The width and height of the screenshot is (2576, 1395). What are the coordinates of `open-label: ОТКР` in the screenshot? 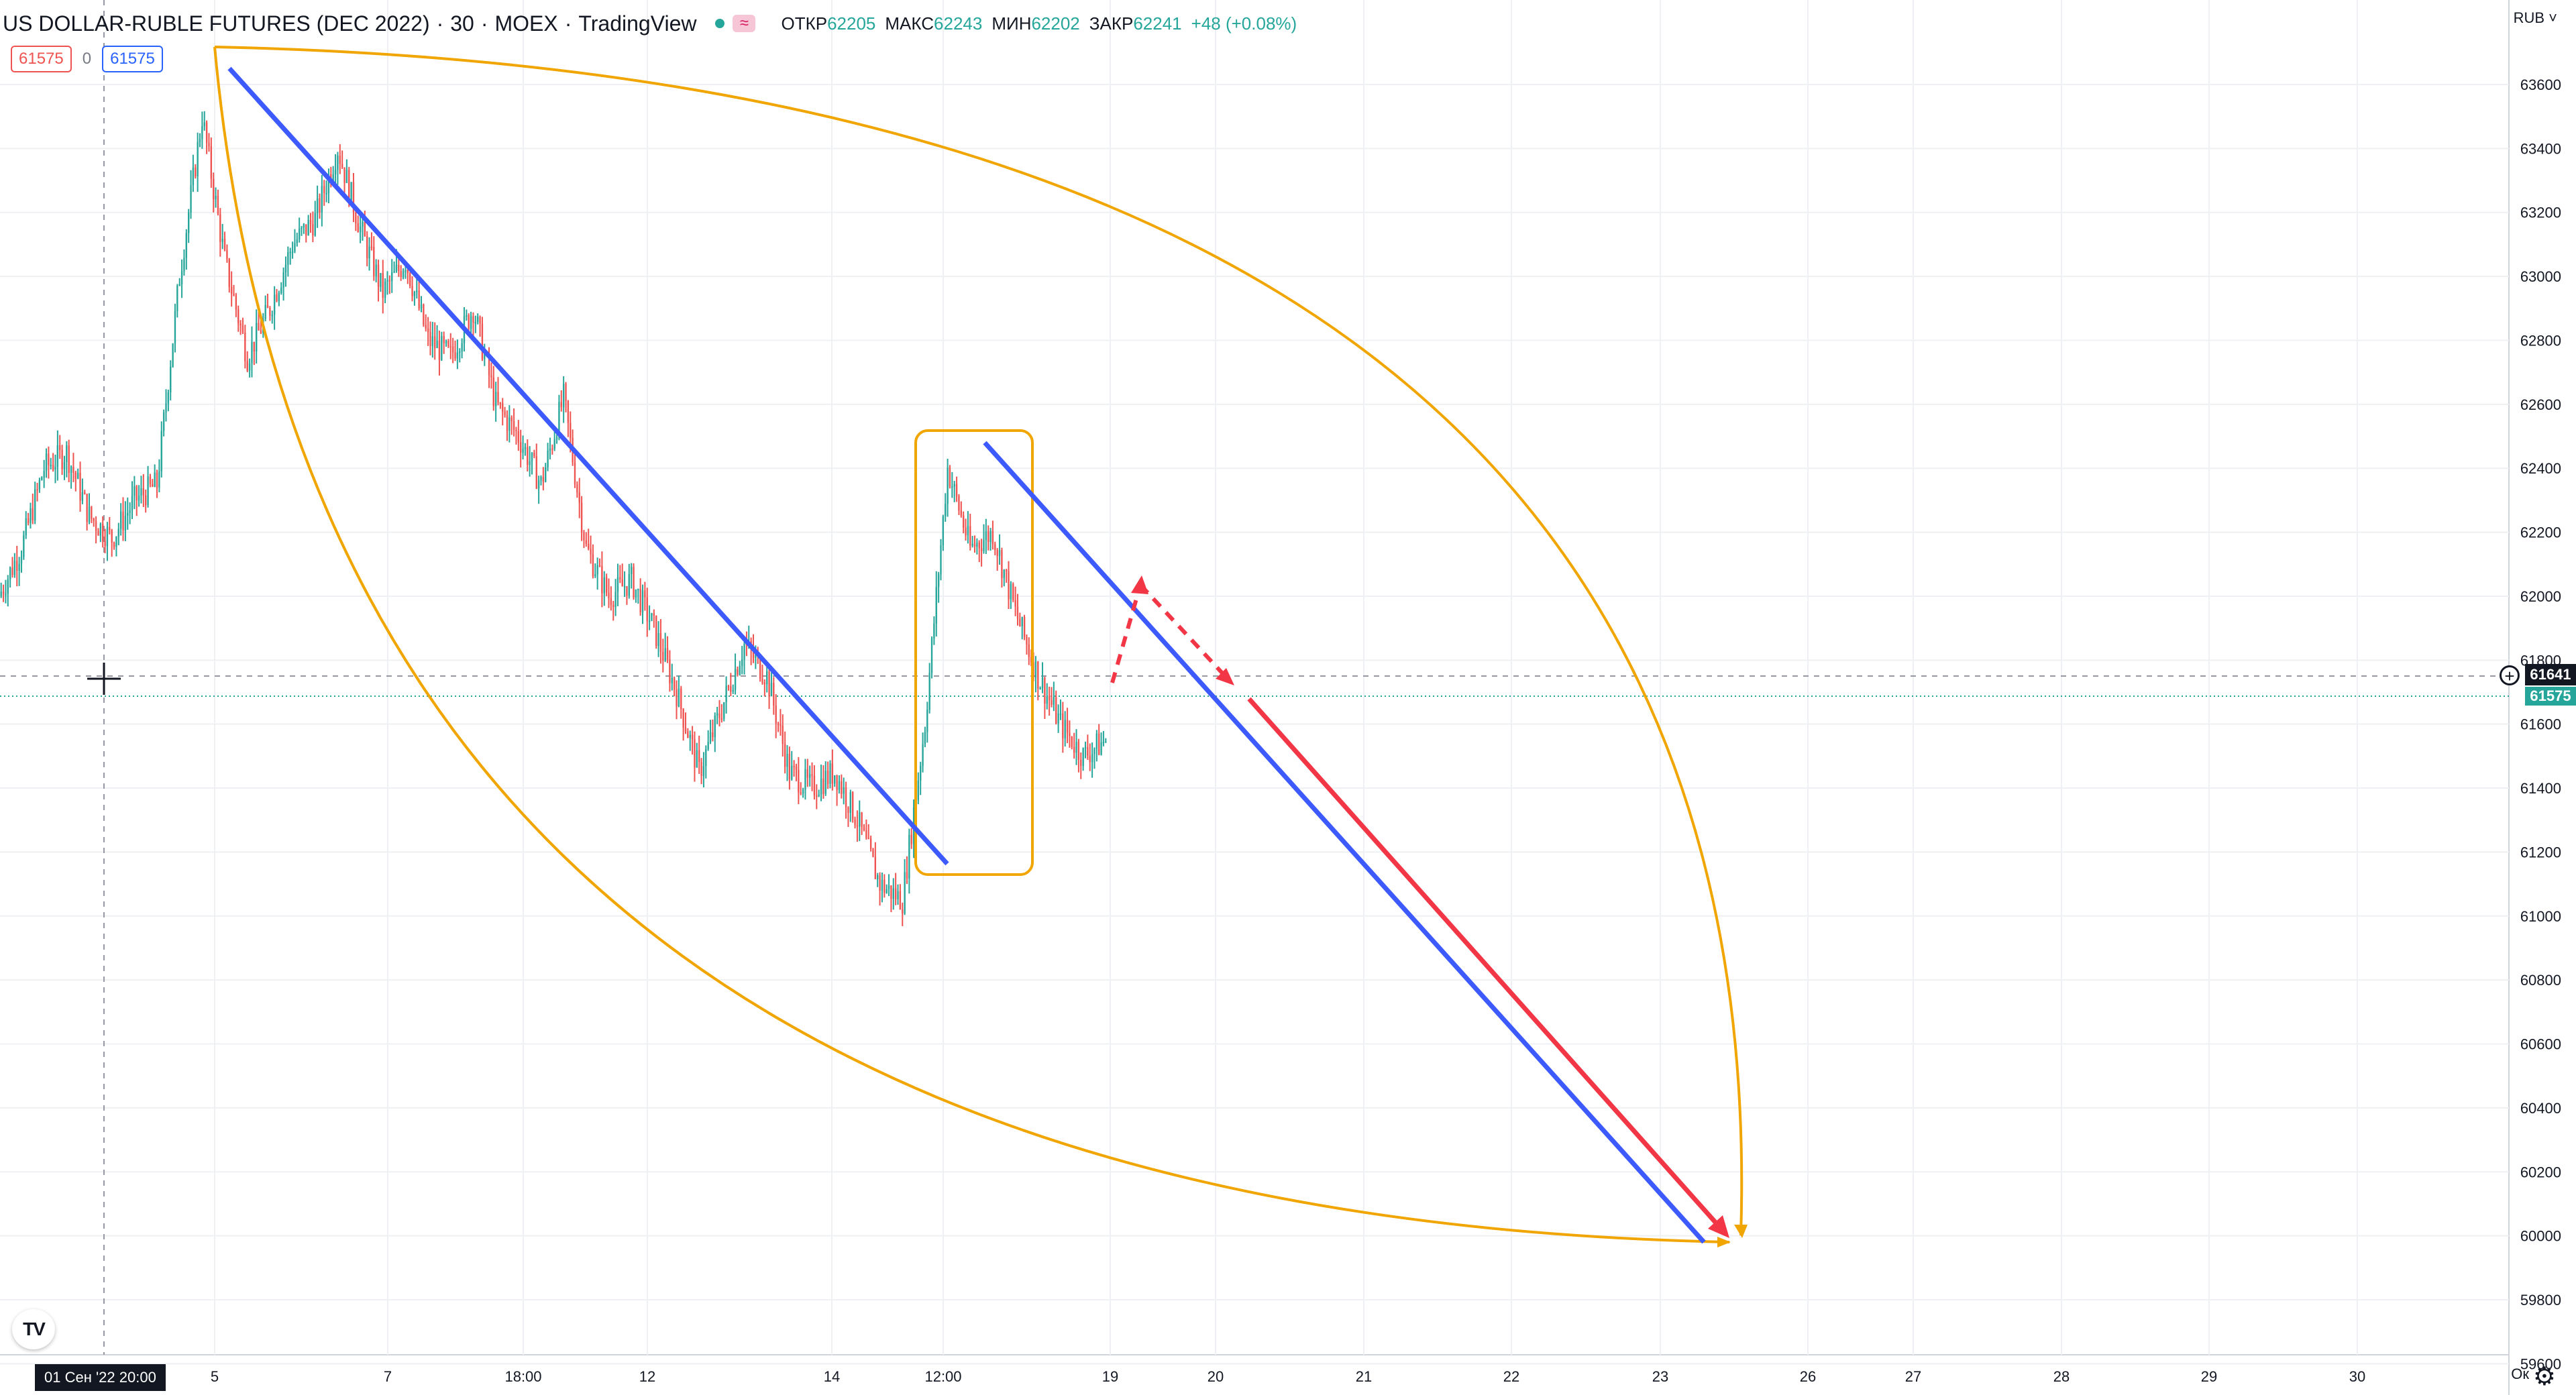 It's located at (804, 23).